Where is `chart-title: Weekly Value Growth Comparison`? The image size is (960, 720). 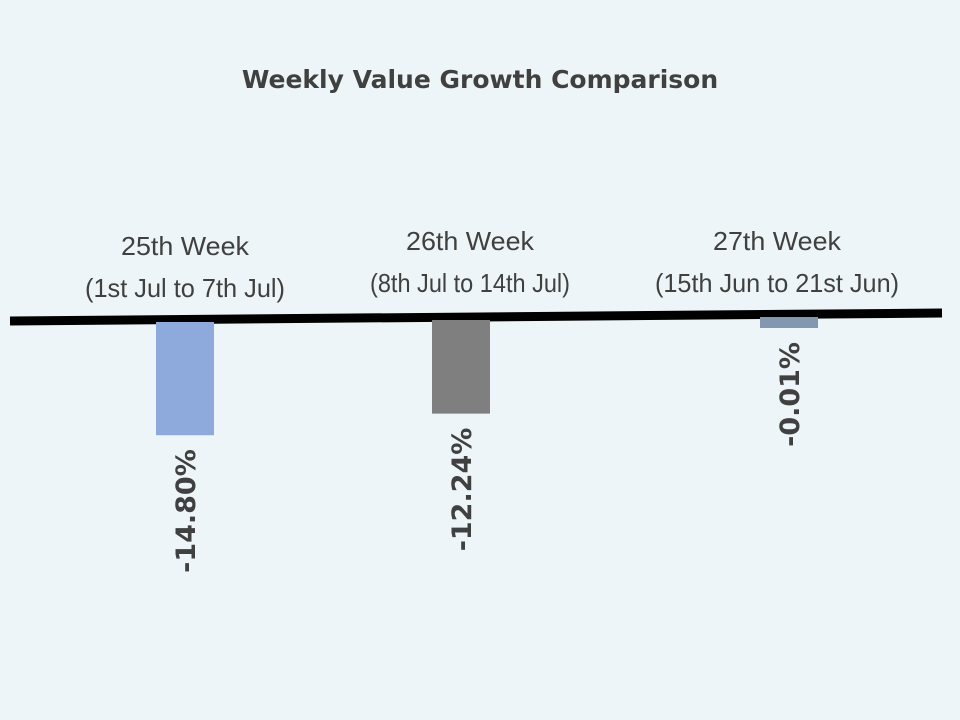 chart-title: Weekly Value Growth Comparison is located at coordinates (480, 79).